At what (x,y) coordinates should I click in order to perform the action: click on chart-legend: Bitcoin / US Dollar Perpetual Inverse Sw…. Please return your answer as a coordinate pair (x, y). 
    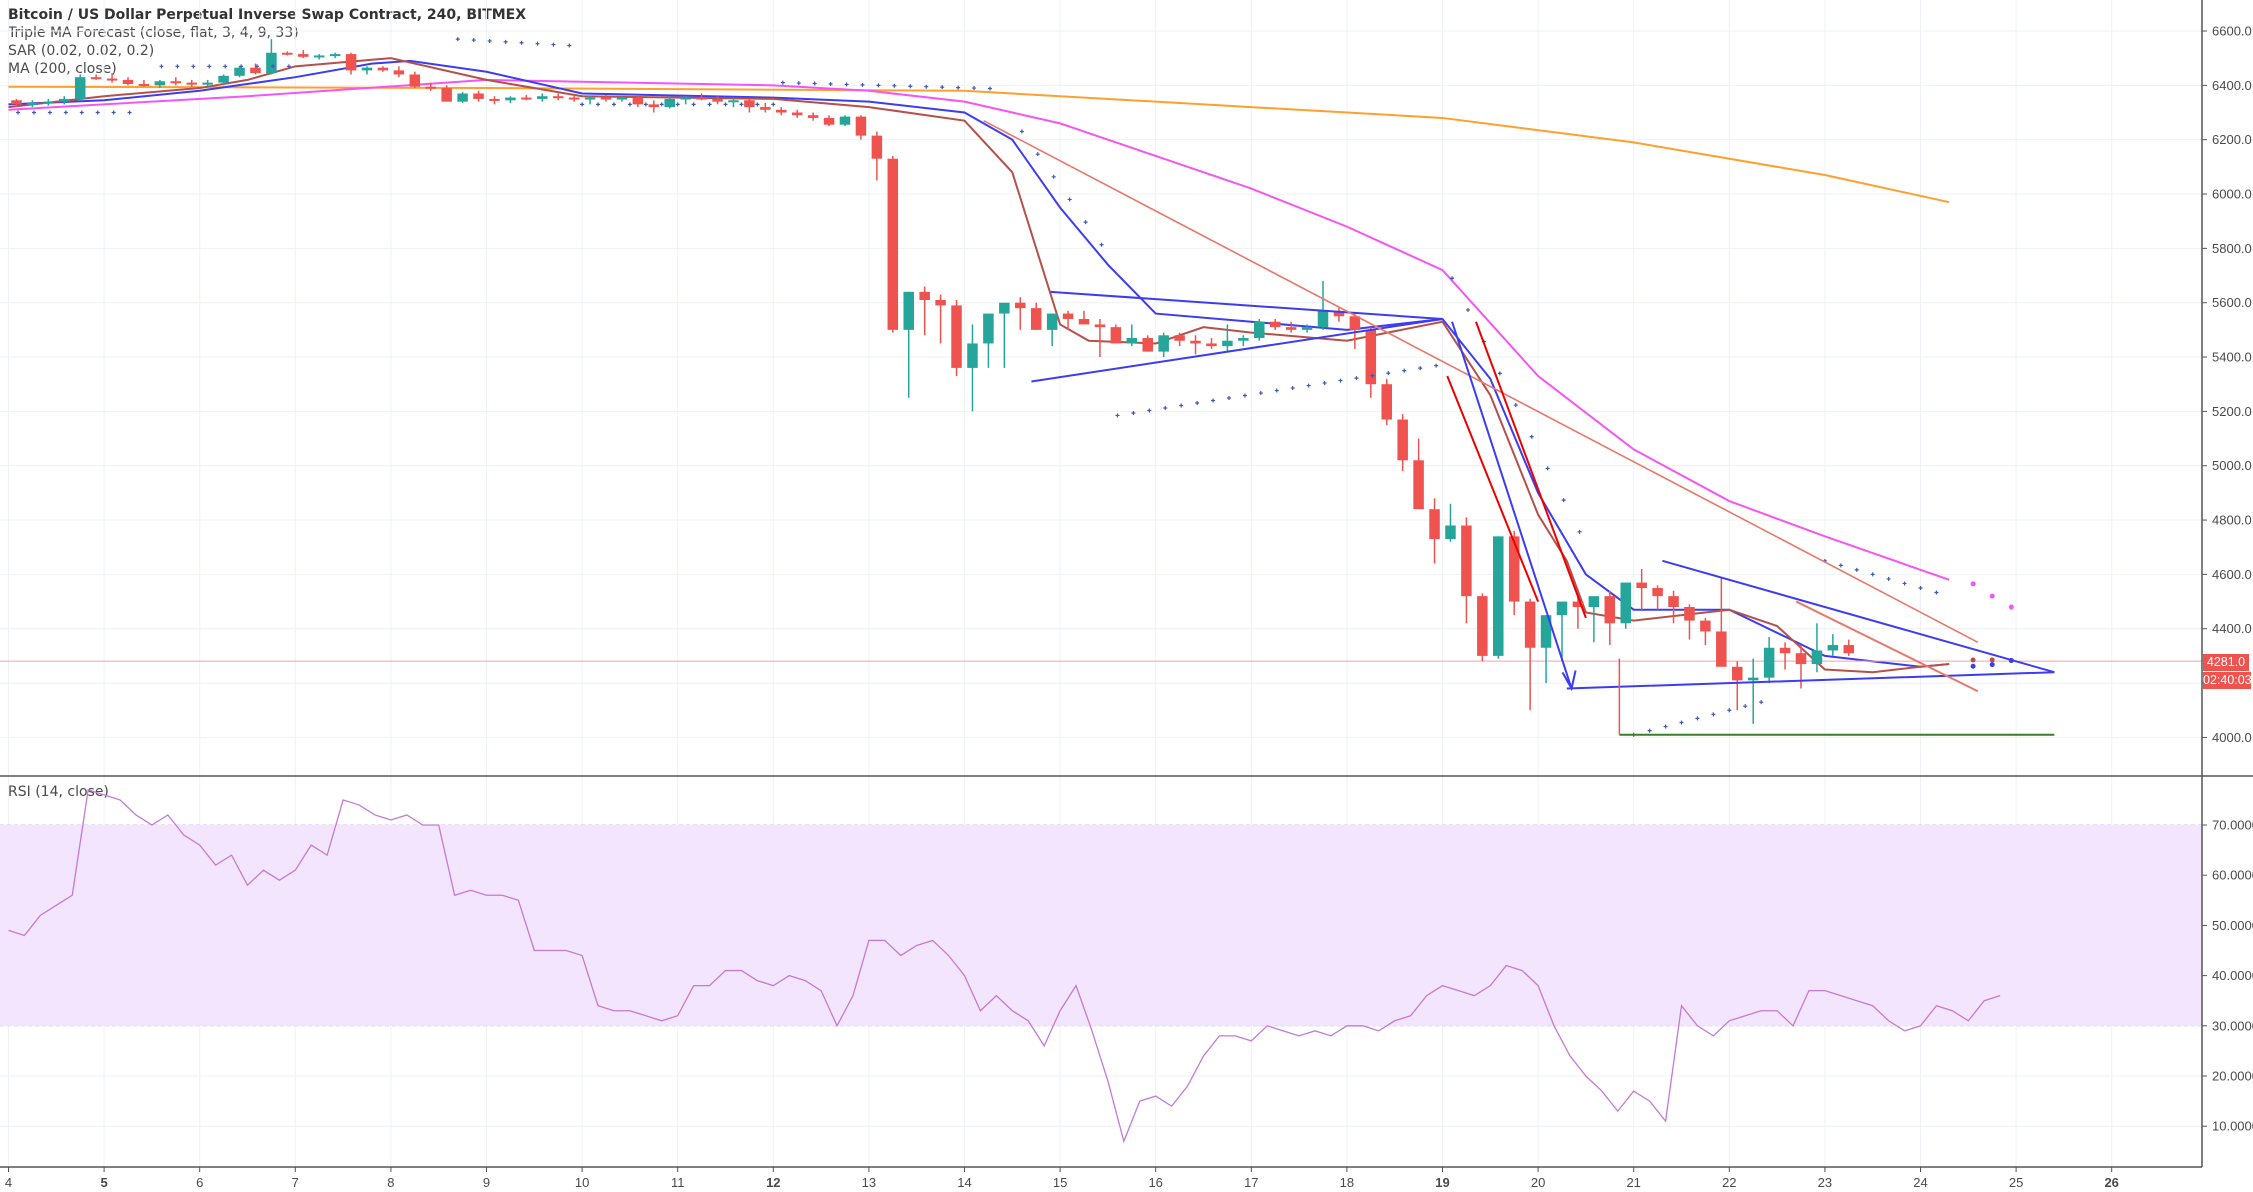
    Looking at the image, I should click on (267, 42).